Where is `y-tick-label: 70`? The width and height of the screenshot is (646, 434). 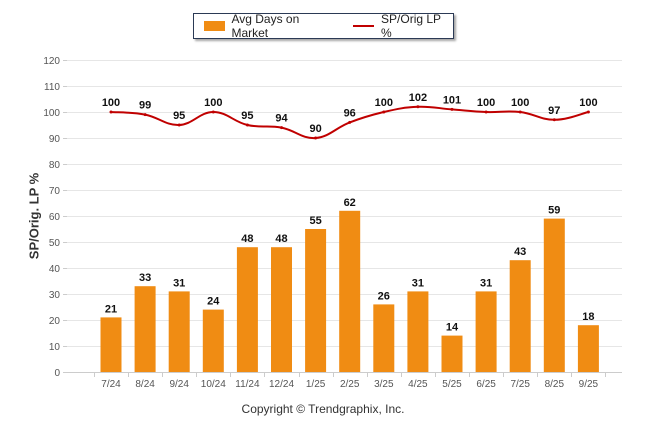
y-tick-label: 70 is located at coordinates (55, 191).